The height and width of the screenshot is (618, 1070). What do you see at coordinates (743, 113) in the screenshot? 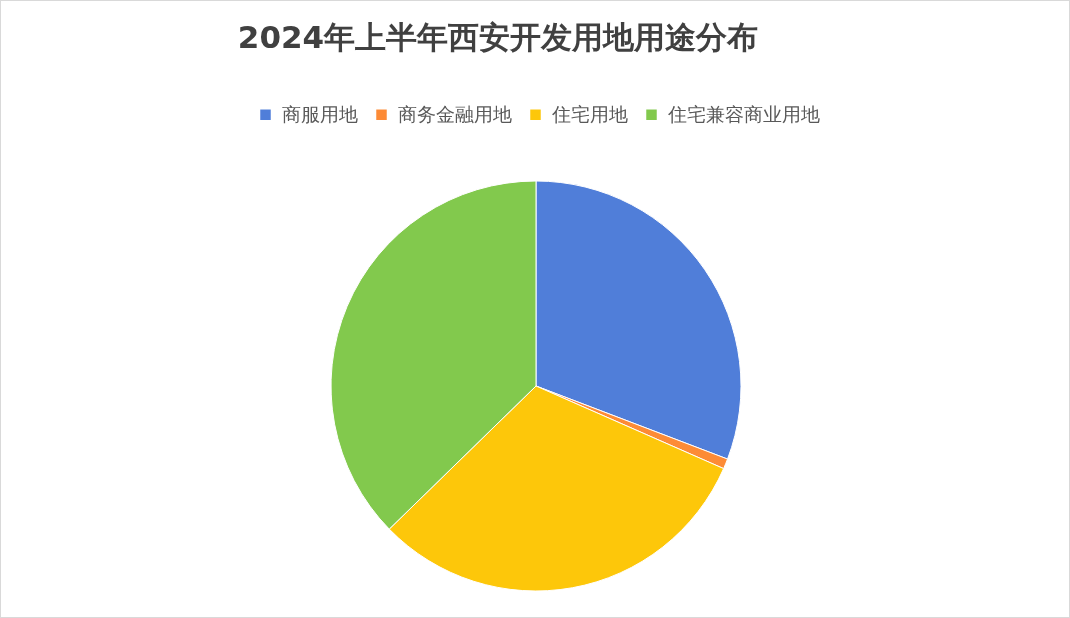
I see `legend-label: 住宅兼容商业用地` at bounding box center [743, 113].